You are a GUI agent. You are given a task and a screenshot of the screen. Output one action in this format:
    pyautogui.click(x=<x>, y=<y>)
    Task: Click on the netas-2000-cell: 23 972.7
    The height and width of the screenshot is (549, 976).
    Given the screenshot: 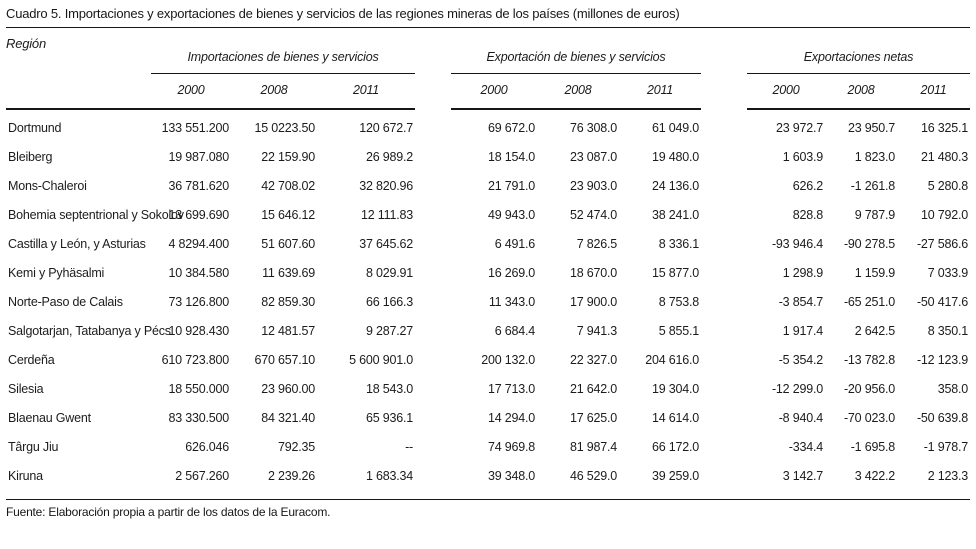 What is the action you would take?
    pyautogui.click(x=799, y=127)
    